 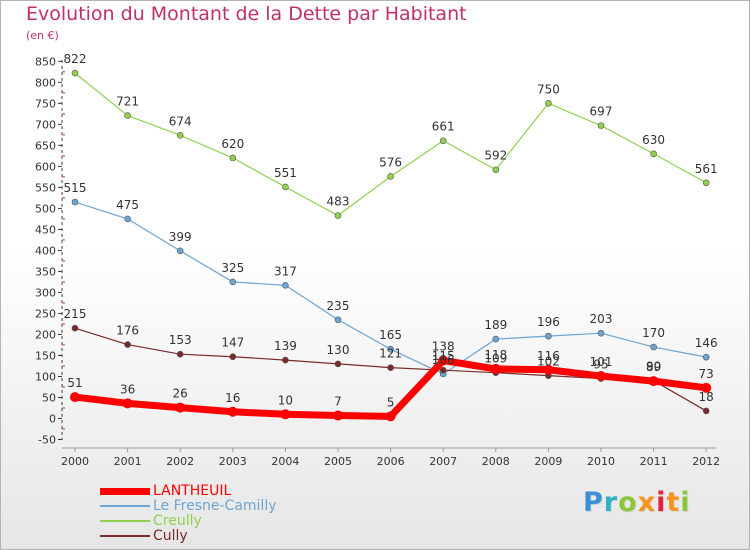 I want to click on data-label: 203, so click(x=601, y=319).